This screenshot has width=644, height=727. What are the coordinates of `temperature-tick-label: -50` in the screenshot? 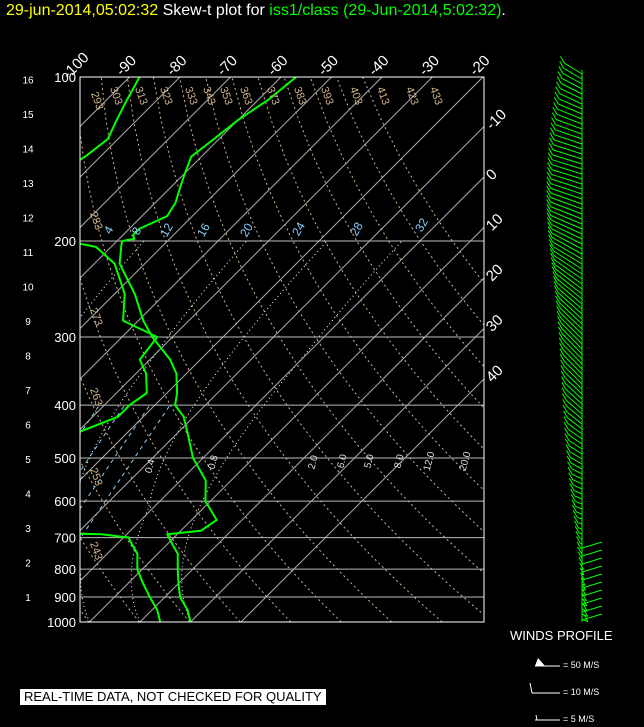 It's located at (328, 65).